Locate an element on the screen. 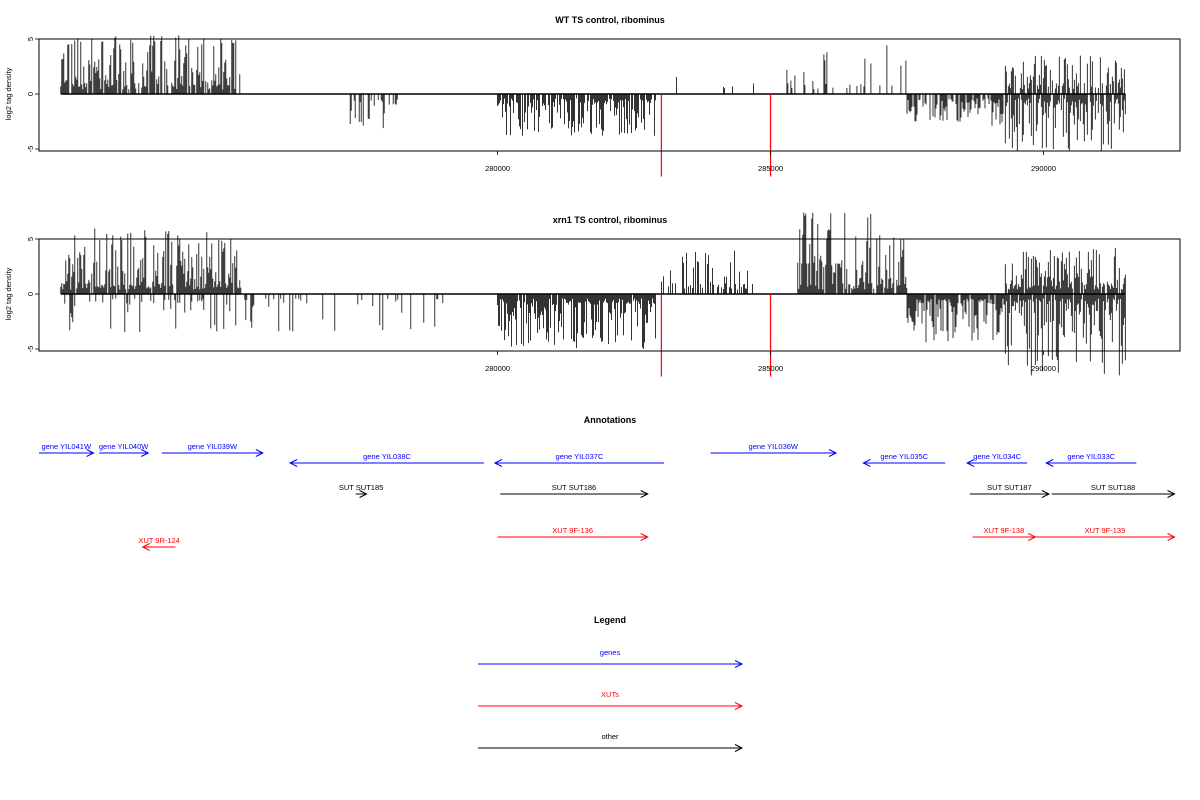 The image size is (1200, 800). xrn1-x-tick-label: 290000 is located at coordinates (1043, 368).